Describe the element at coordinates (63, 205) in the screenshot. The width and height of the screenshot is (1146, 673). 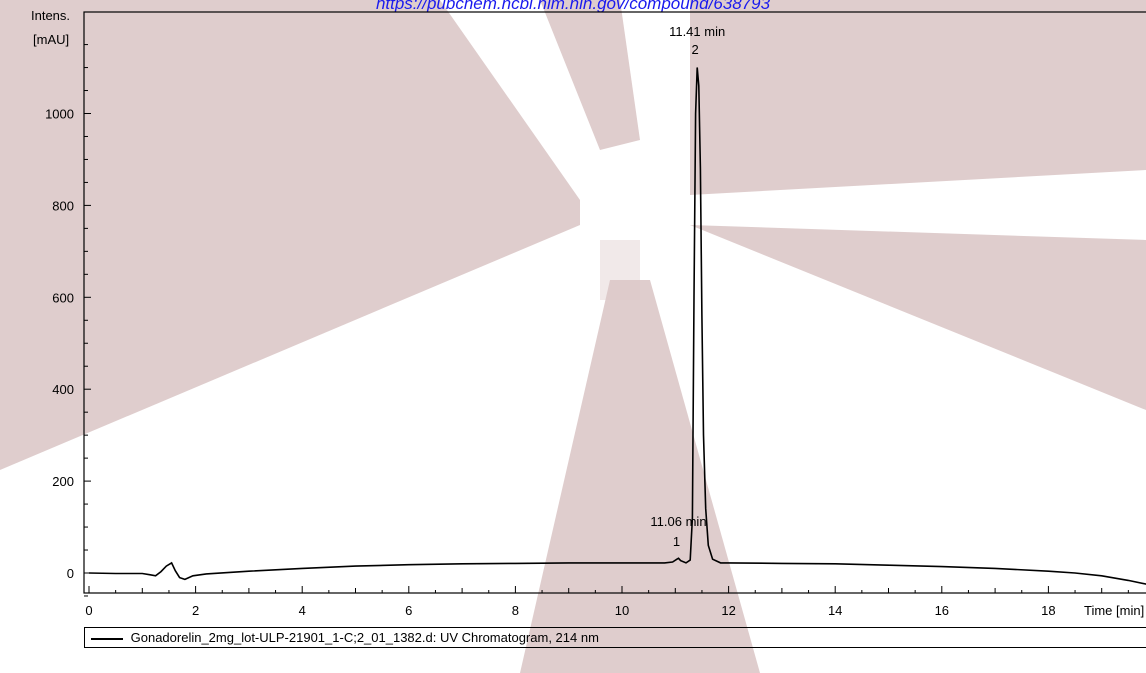
I see `y-tick-label: 800` at that location.